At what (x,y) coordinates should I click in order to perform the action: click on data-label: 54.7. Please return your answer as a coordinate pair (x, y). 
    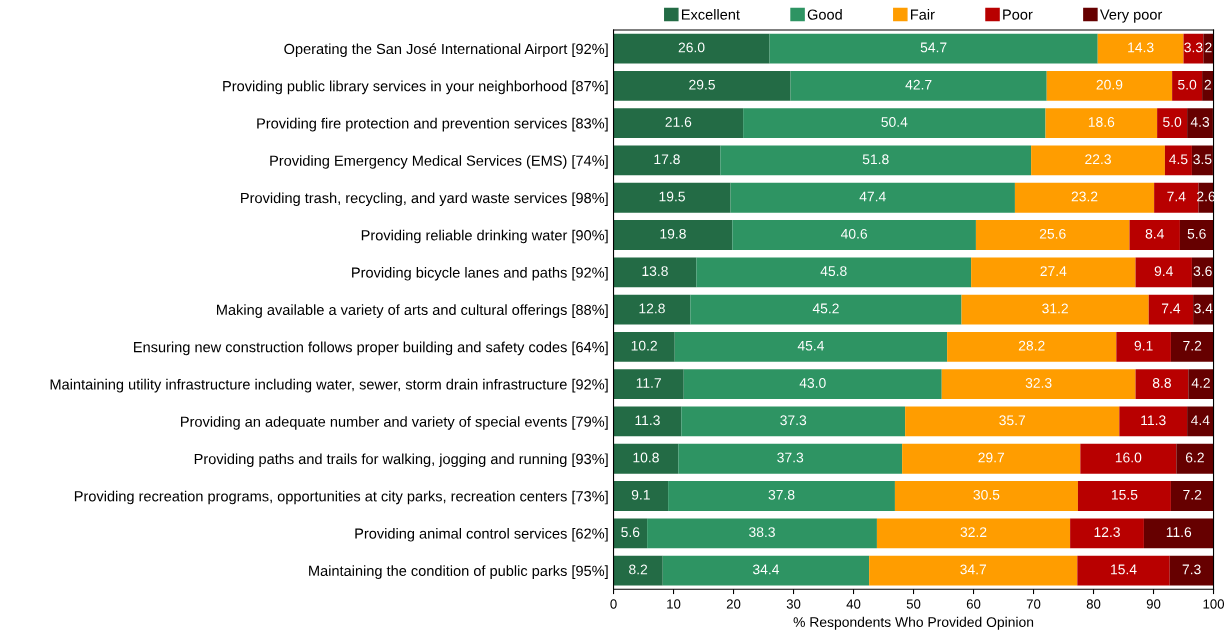
    Looking at the image, I should click on (933, 47).